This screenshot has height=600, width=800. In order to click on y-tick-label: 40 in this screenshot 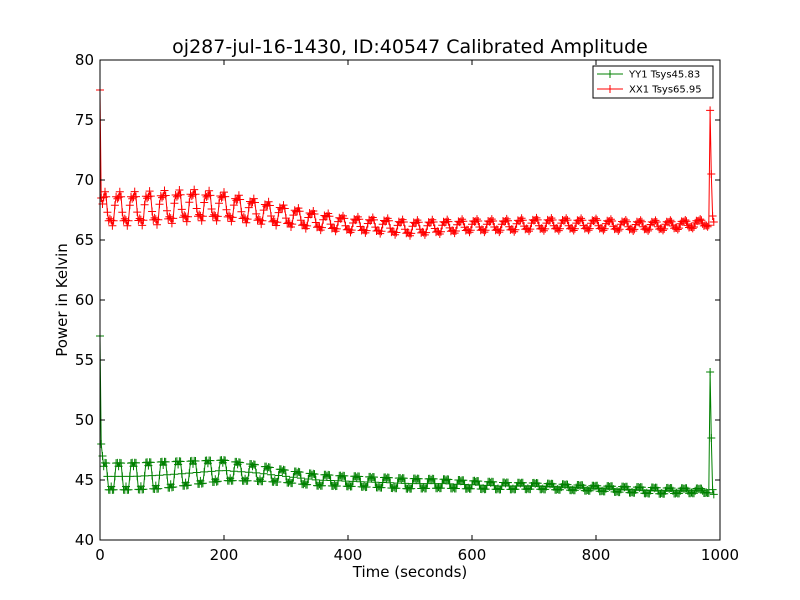, I will do `click(84, 540)`.